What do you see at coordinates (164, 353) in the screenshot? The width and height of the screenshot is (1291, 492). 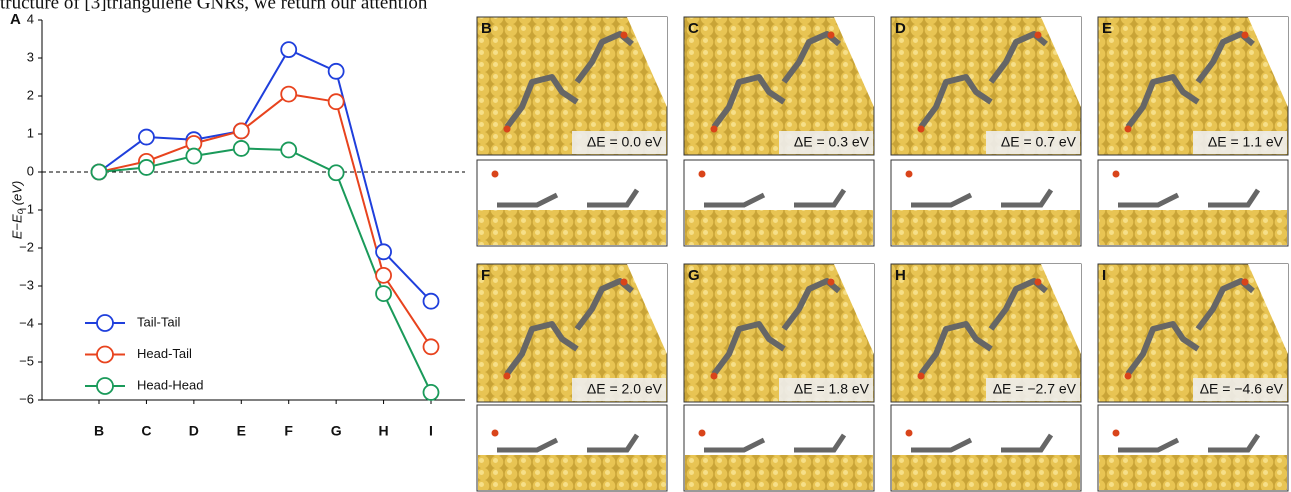 I see `legend-label: Head-Tail` at bounding box center [164, 353].